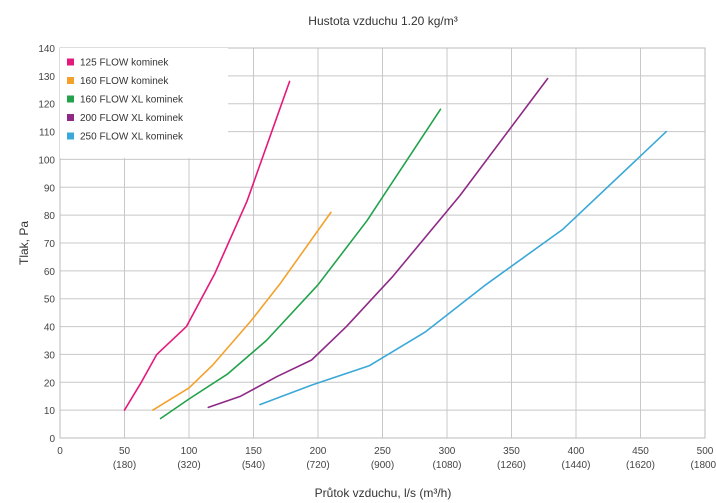 The width and height of the screenshot is (716, 503). Describe the element at coordinates (318, 451) in the screenshot. I see `x-tick-label: 200` at that location.